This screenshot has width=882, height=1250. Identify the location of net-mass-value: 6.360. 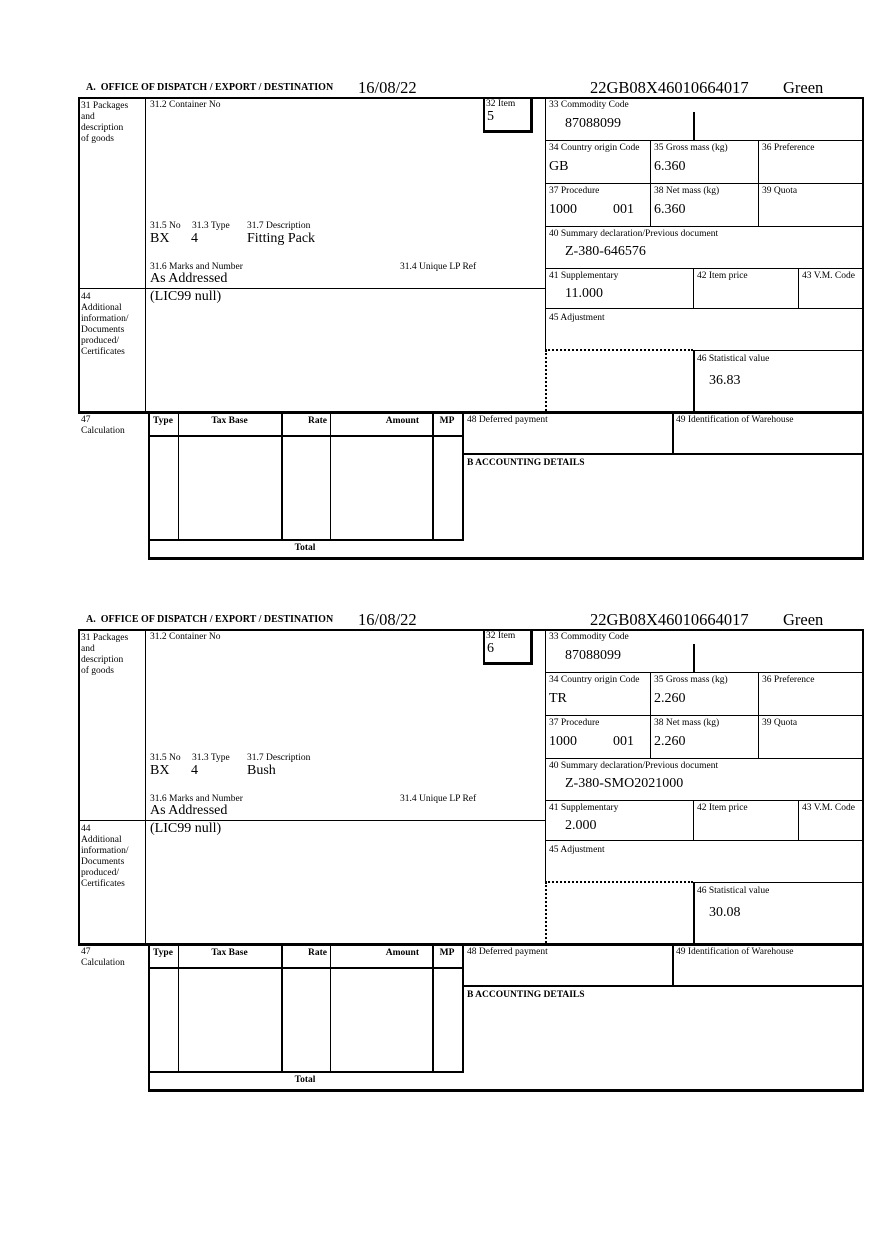
(670, 209).